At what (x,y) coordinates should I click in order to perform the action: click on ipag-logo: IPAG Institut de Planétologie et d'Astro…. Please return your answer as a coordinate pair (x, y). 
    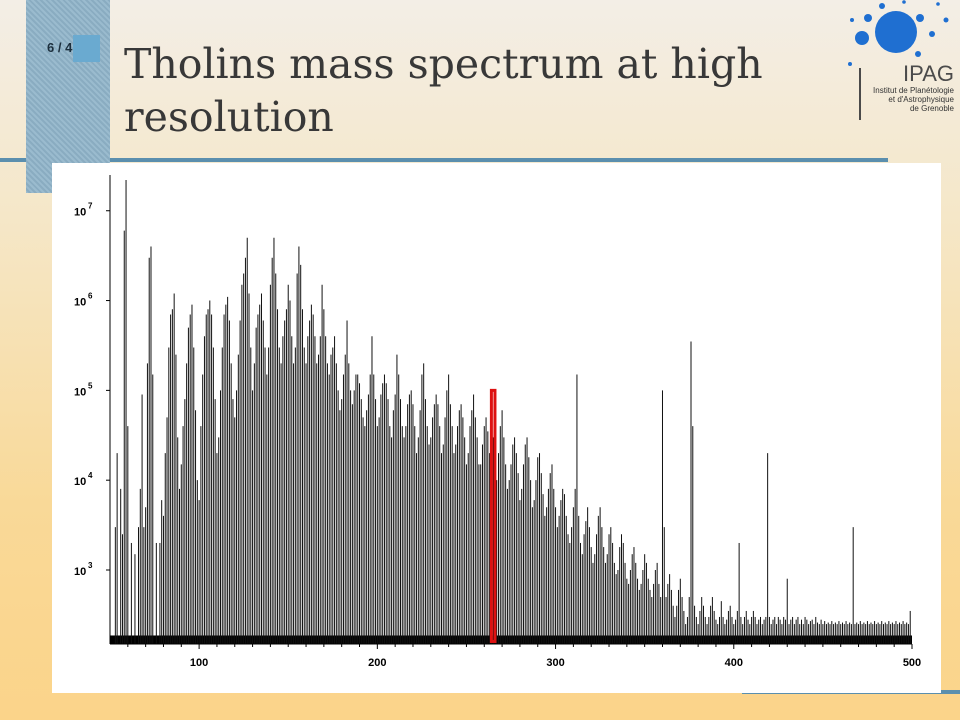
    Looking at the image, I should click on (899, 67).